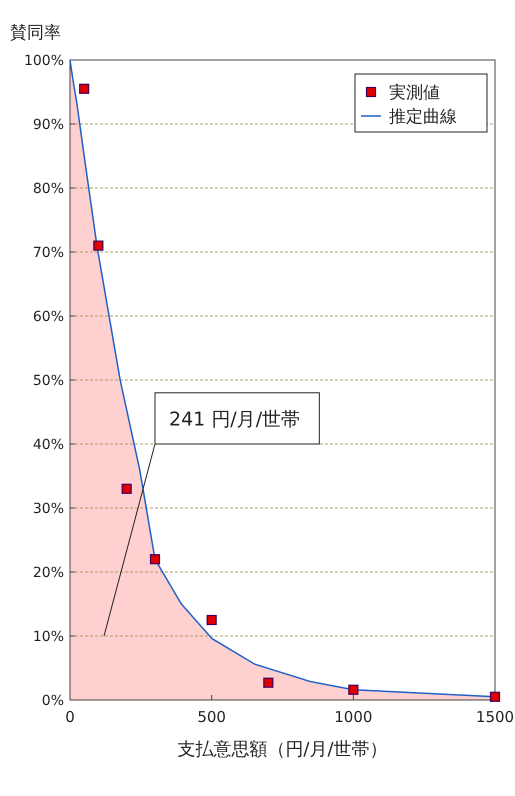 This screenshot has height=796, width=515. What do you see at coordinates (48, 381) in the screenshot?
I see `y-tick-label: 50%` at bounding box center [48, 381].